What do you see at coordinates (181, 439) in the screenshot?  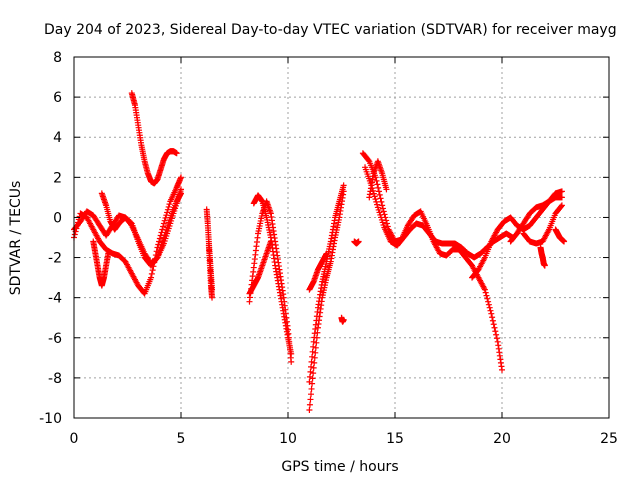 I see `x-tick-label: 5` at bounding box center [181, 439].